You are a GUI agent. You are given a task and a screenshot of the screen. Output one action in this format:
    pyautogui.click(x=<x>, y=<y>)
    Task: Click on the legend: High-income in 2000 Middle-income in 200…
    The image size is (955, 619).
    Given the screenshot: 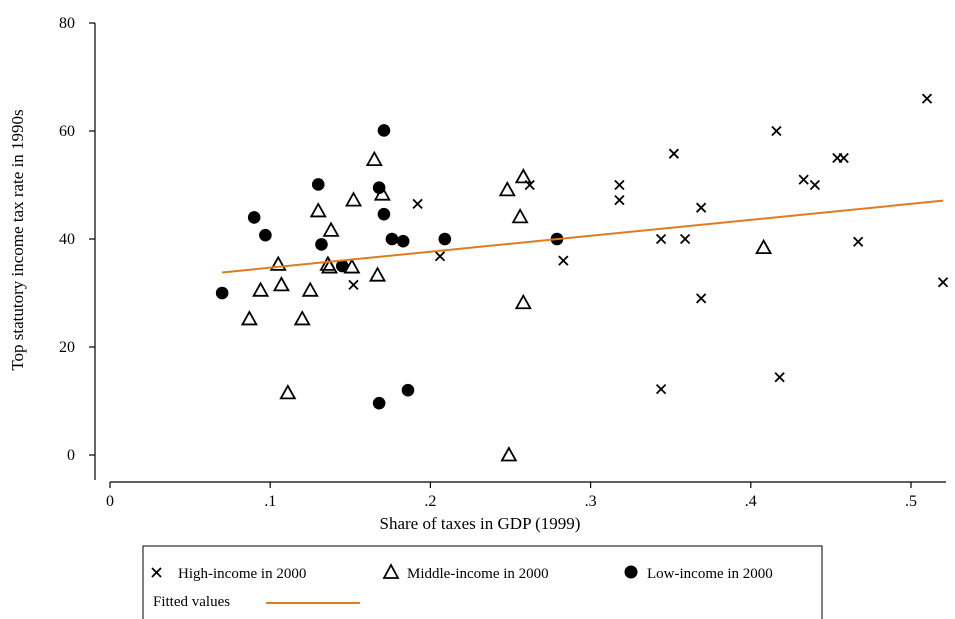 What is the action you would take?
    pyautogui.click(x=482, y=582)
    